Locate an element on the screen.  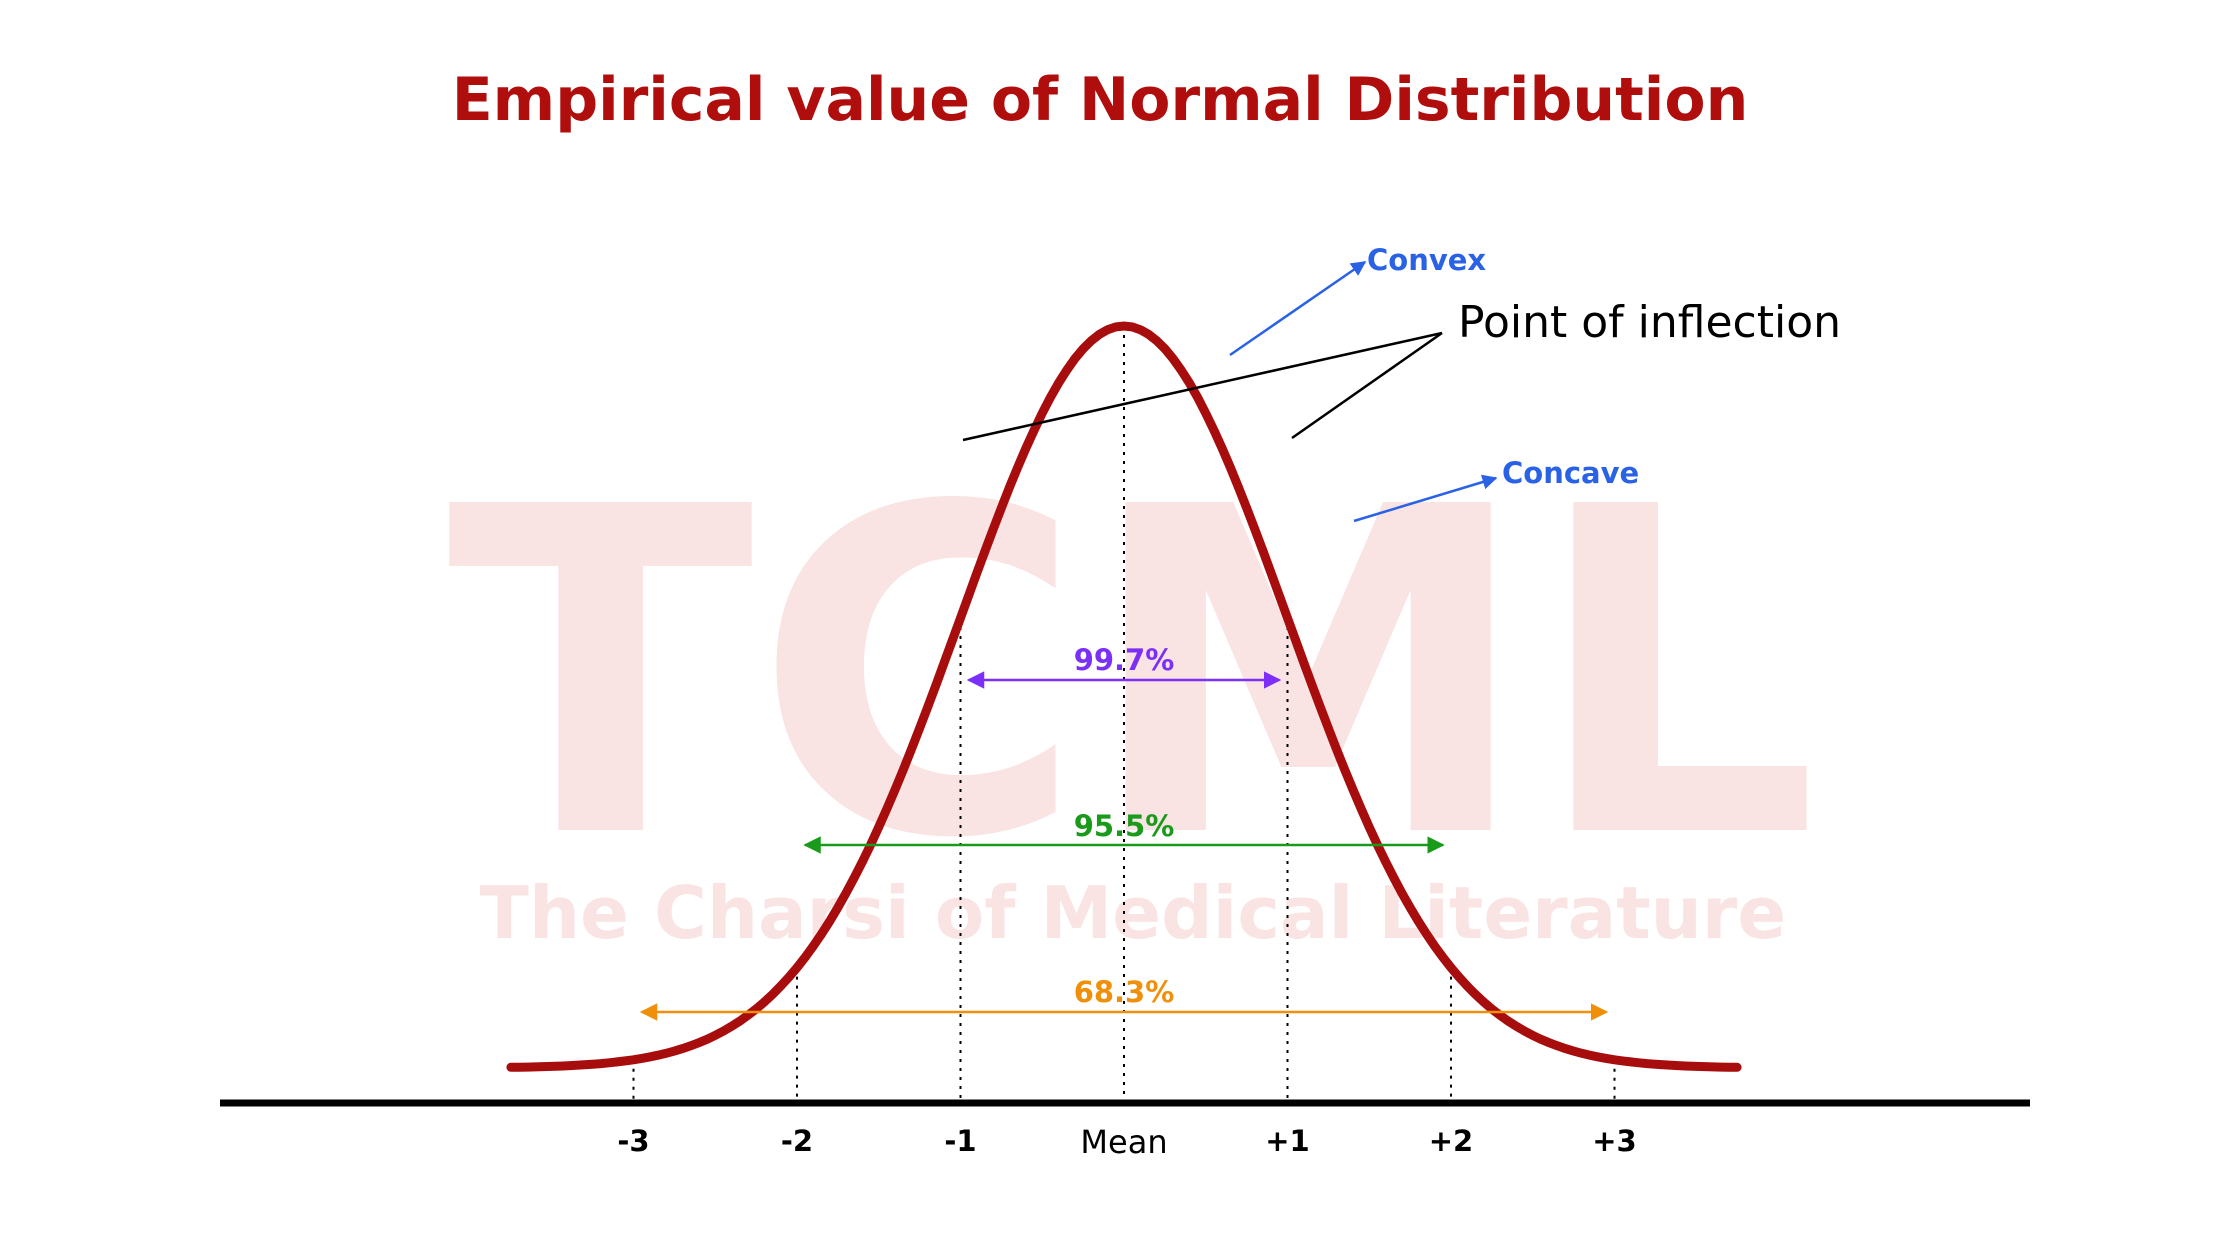
convex-arrow is located at coordinates (1298, 308).